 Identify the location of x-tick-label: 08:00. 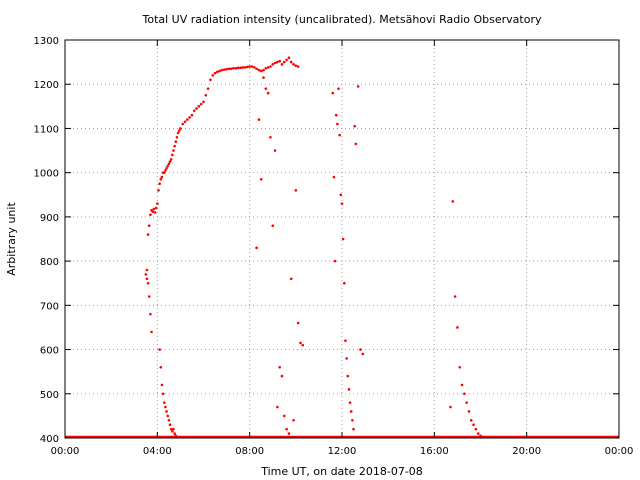
(249, 451).